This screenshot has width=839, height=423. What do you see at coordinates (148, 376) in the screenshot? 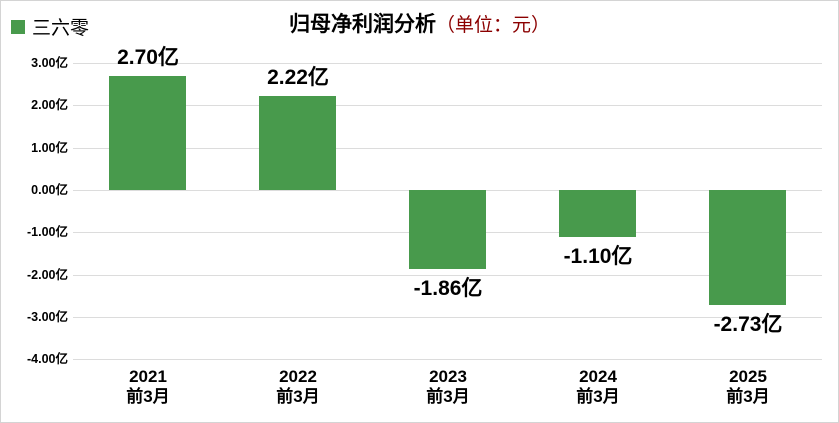
I see `x-axis-category-year: 2021` at bounding box center [148, 376].